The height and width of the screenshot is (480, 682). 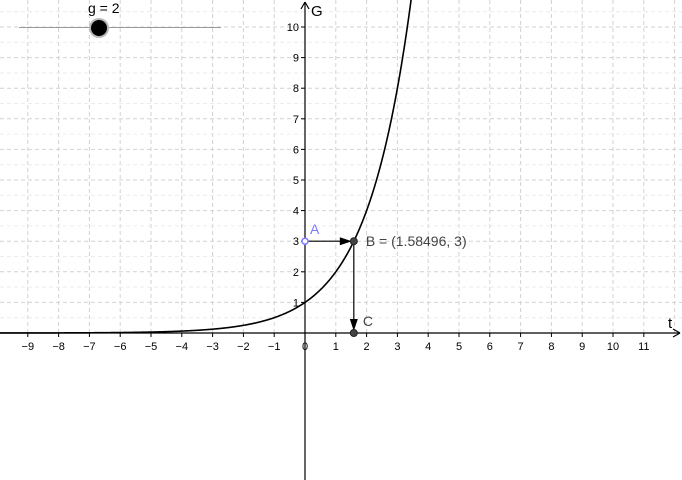 I want to click on point-a, so click(x=305, y=241).